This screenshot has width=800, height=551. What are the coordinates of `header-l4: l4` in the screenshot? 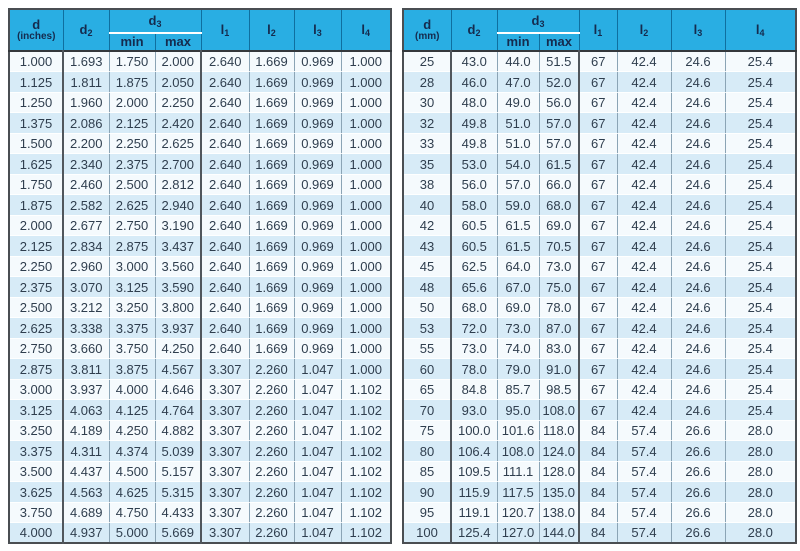 It's located at (366, 30).